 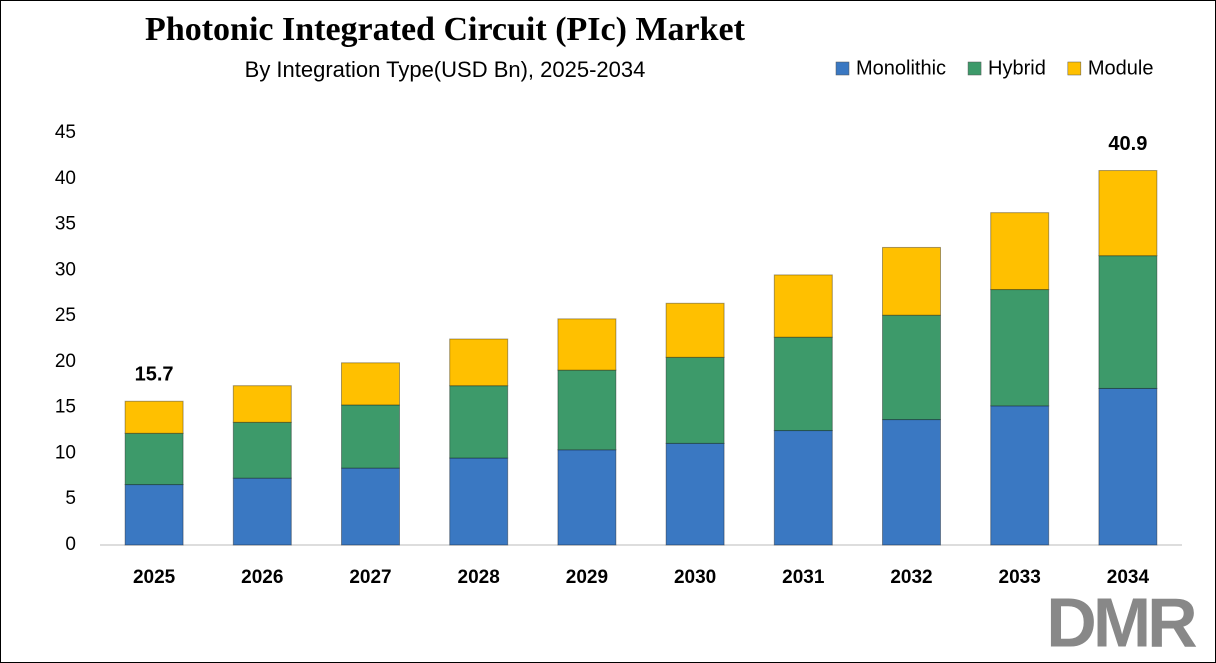 I want to click on legend-label: Module, so click(x=1121, y=68).